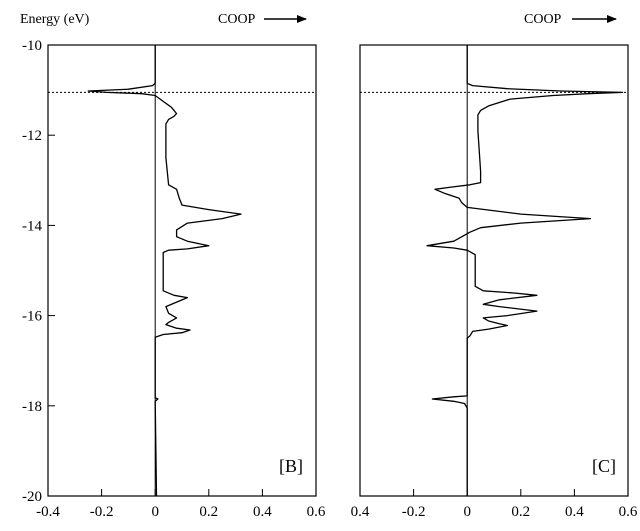 The image size is (640, 531). What do you see at coordinates (520, 512) in the screenshot?
I see `x-tick-label-c-3: 0.2` at bounding box center [520, 512].